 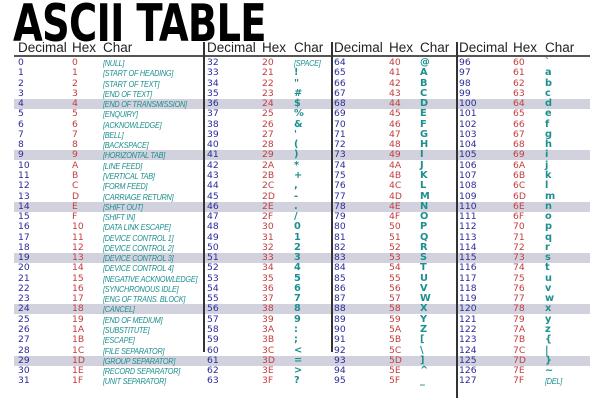 I want to click on decimal-value: 41, so click(x=213, y=155).